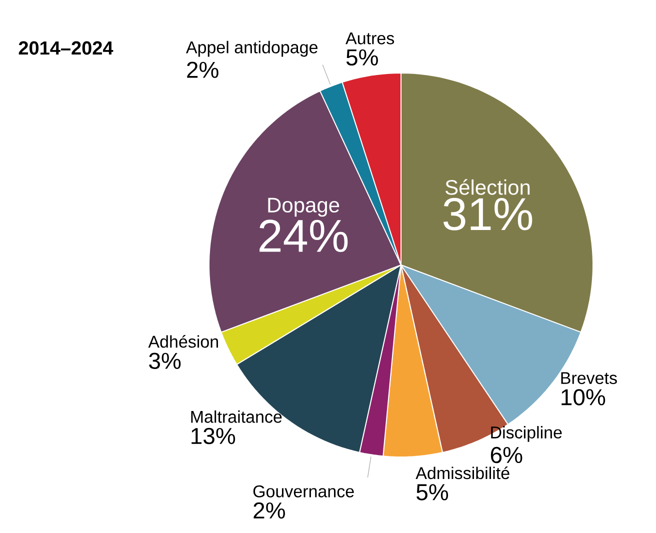 Image resolution: width=656 pixels, height=533 pixels. What do you see at coordinates (304, 236) in the screenshot?
I see `data-label: 24%` at bounding box center [304, 236].